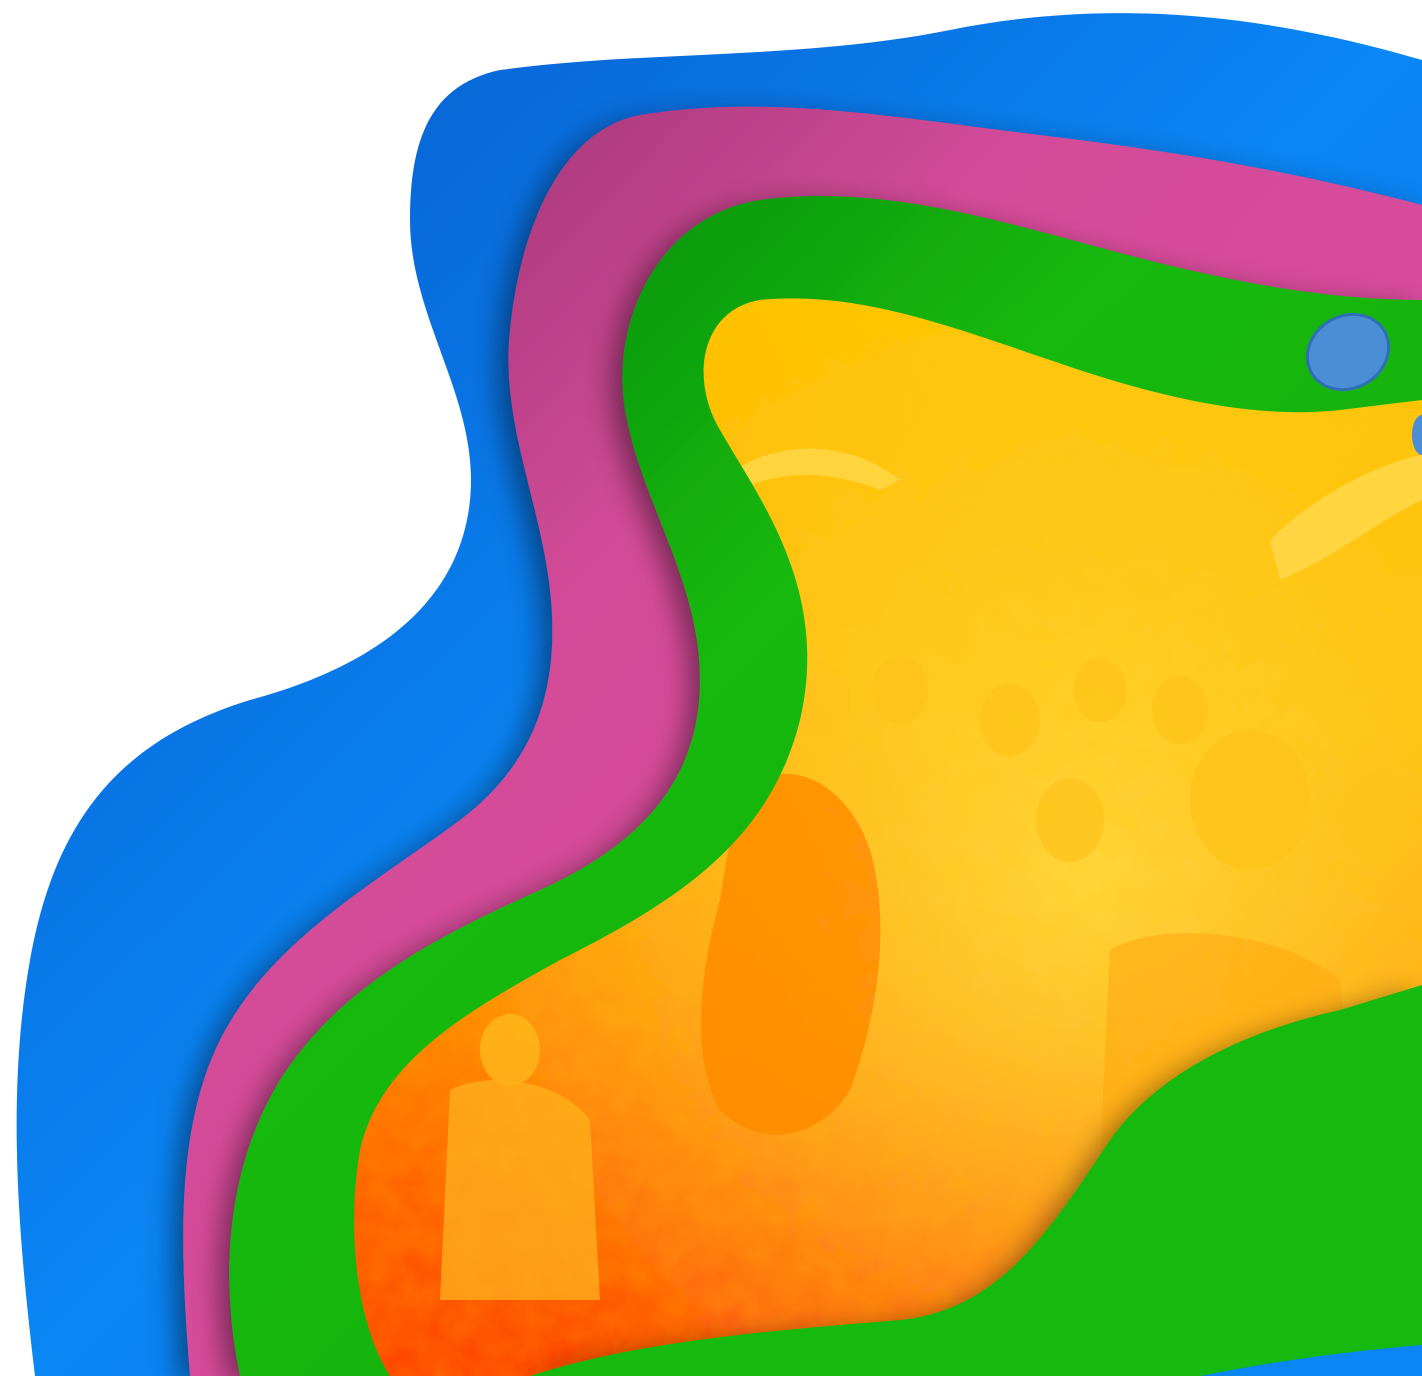  Describe the element at coordinates (1348, 352) in the screenshot. I see `droplet-shape` at that location.